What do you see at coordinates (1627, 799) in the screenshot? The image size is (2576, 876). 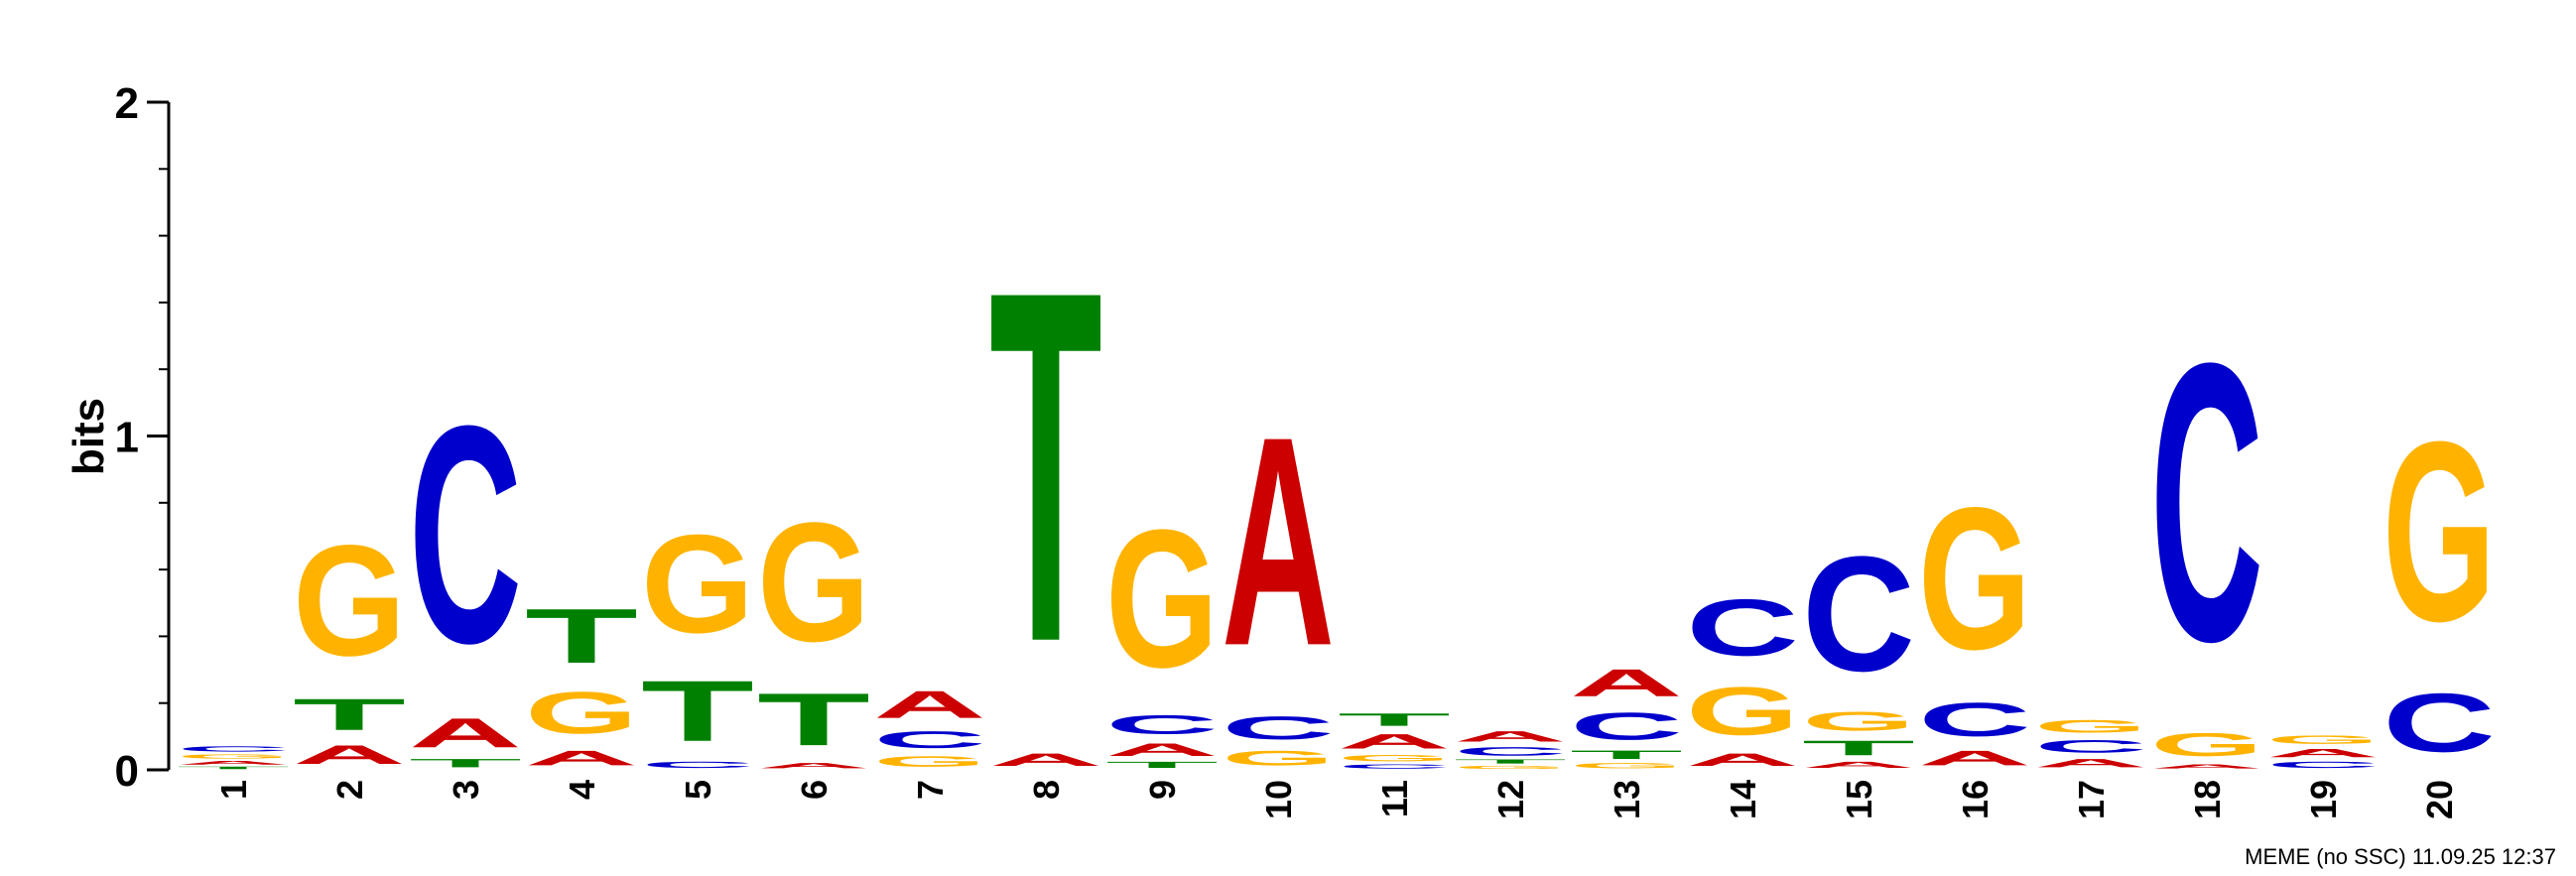 I see `x-tick-label: 13` at bounding box center [1627, 799].